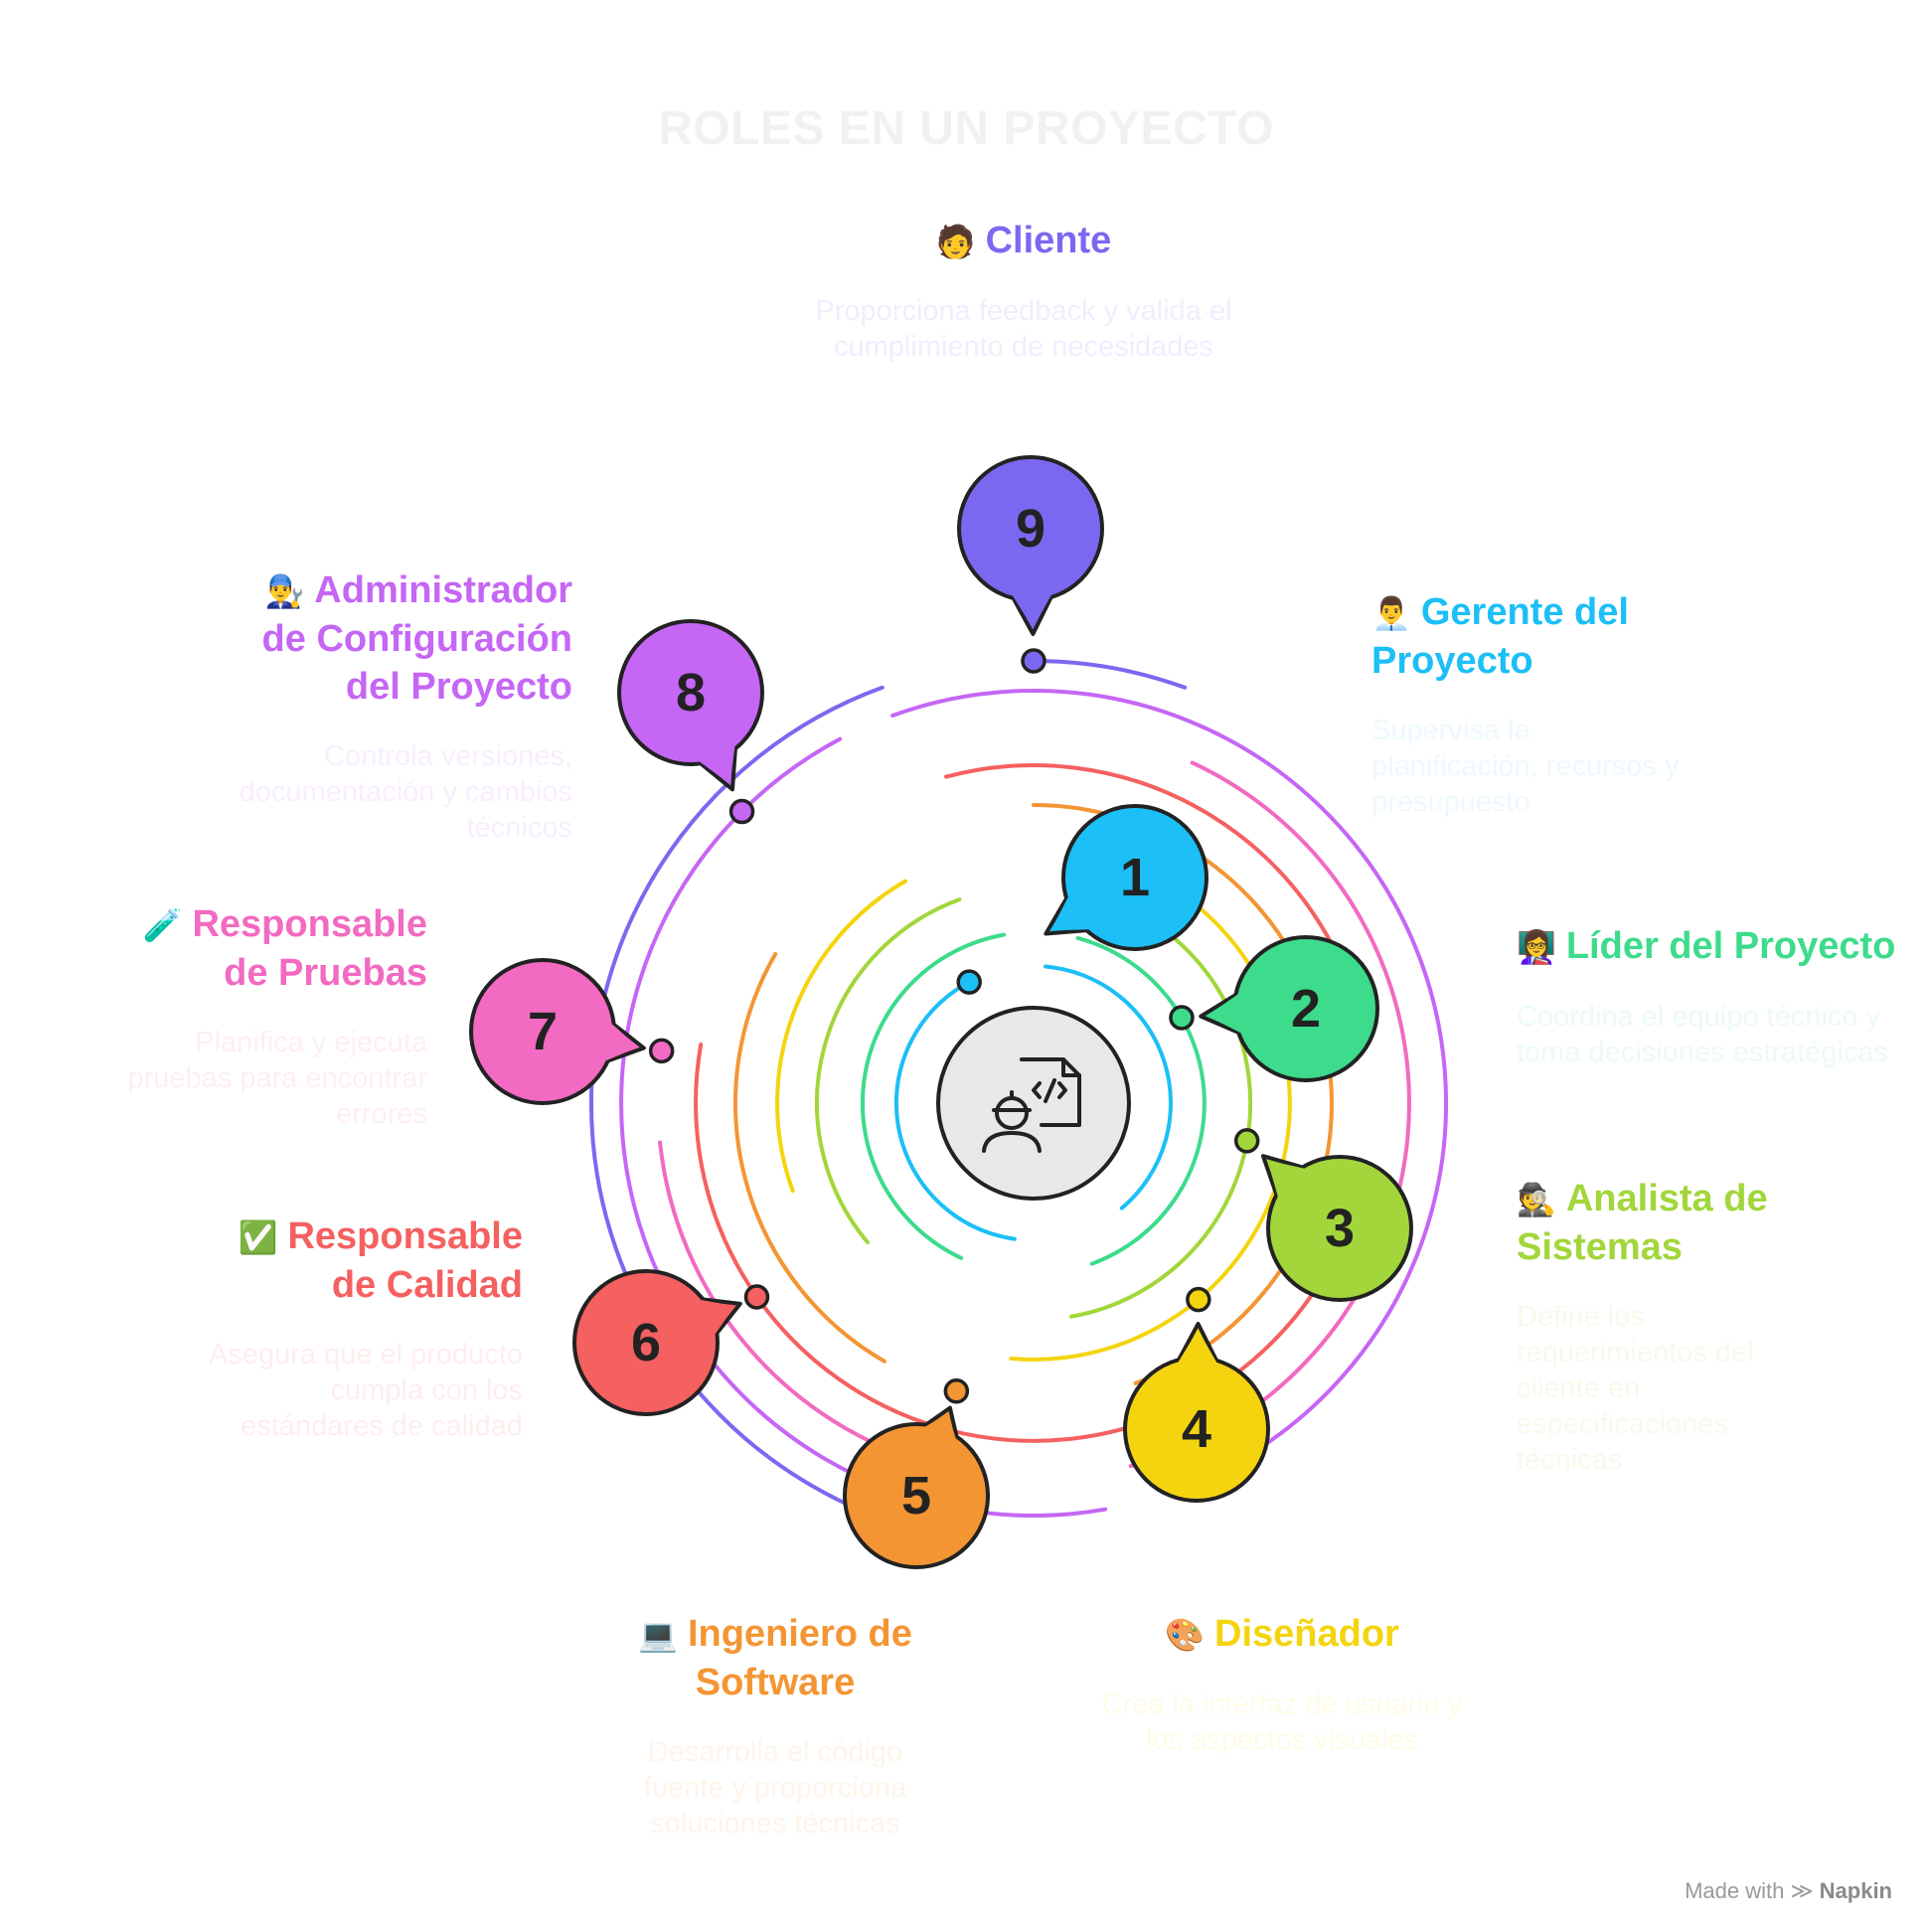 This screenshot has width=1932, height=1932. What do you see at coordinates (1536, 947) in the screenshot?
I see `teacher-icon: 👩‍🏫` at bounding box center [1536, 947].